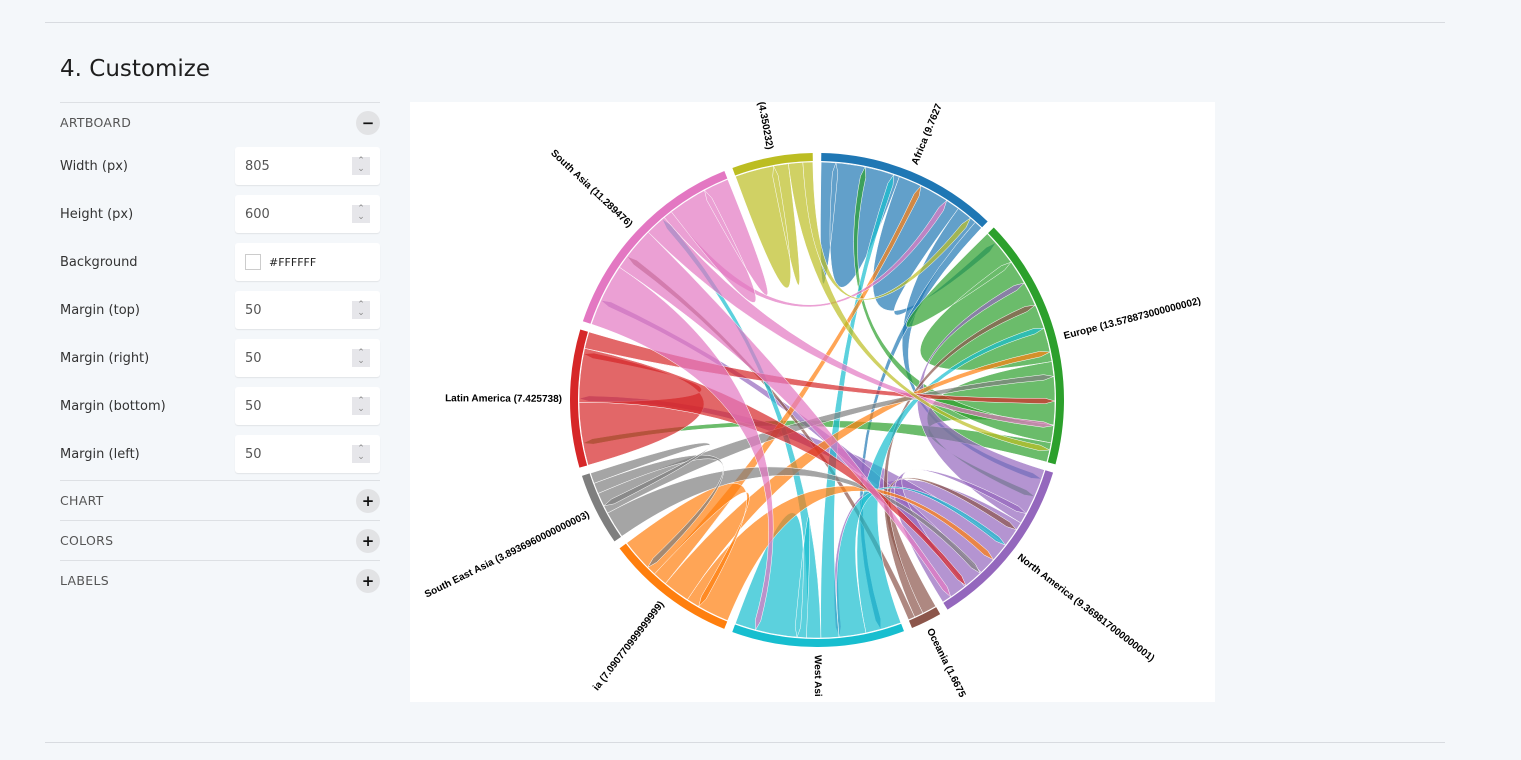 This screenshot has width=1521, height=760. What do you see at coordinates (503, 399) in the screenshot?
I see `group-label: Latin America (7.425738)` at bounding box center [503, 399].